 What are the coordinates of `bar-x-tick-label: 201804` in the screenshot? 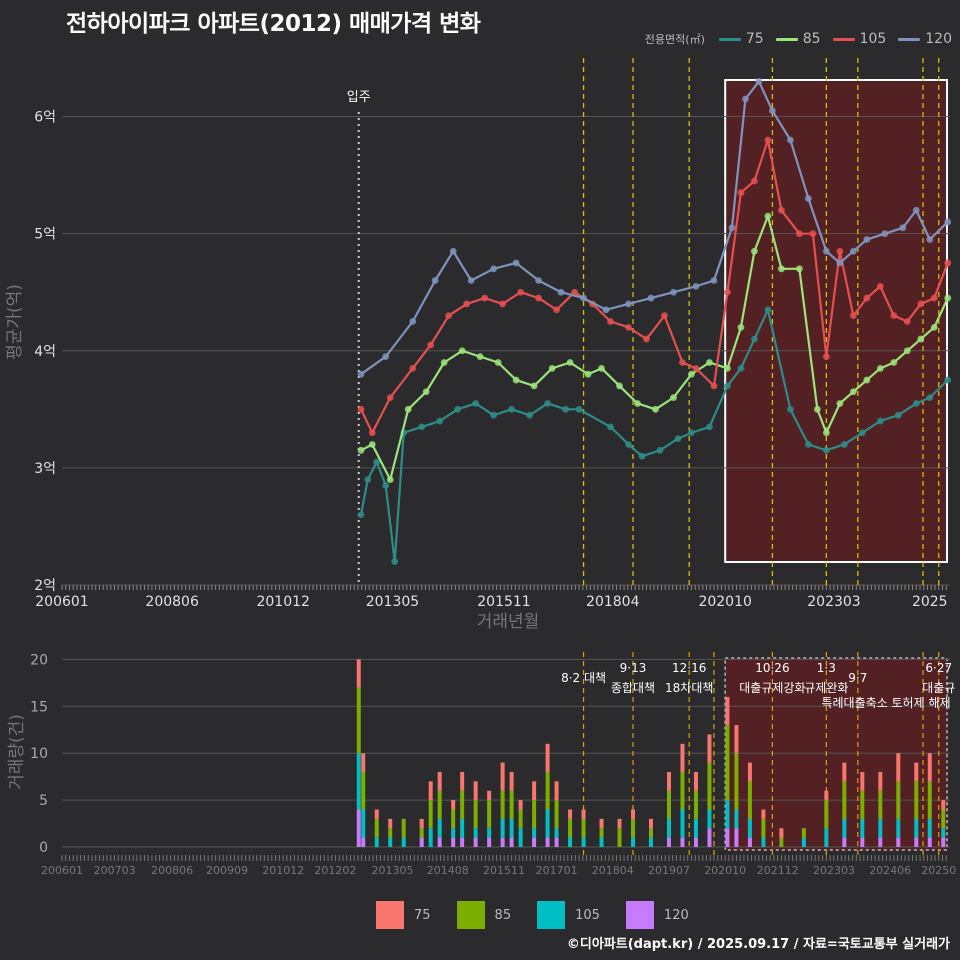 It's located at (613, 870).